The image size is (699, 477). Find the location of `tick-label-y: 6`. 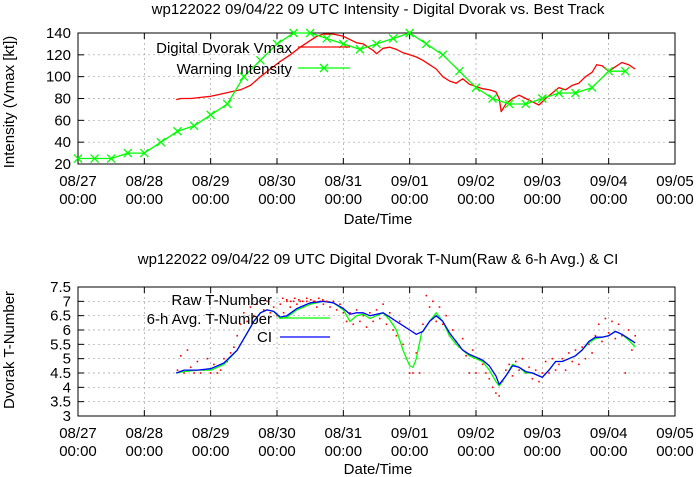

tick-label-y: 6 is located at coordinates (67, 330).